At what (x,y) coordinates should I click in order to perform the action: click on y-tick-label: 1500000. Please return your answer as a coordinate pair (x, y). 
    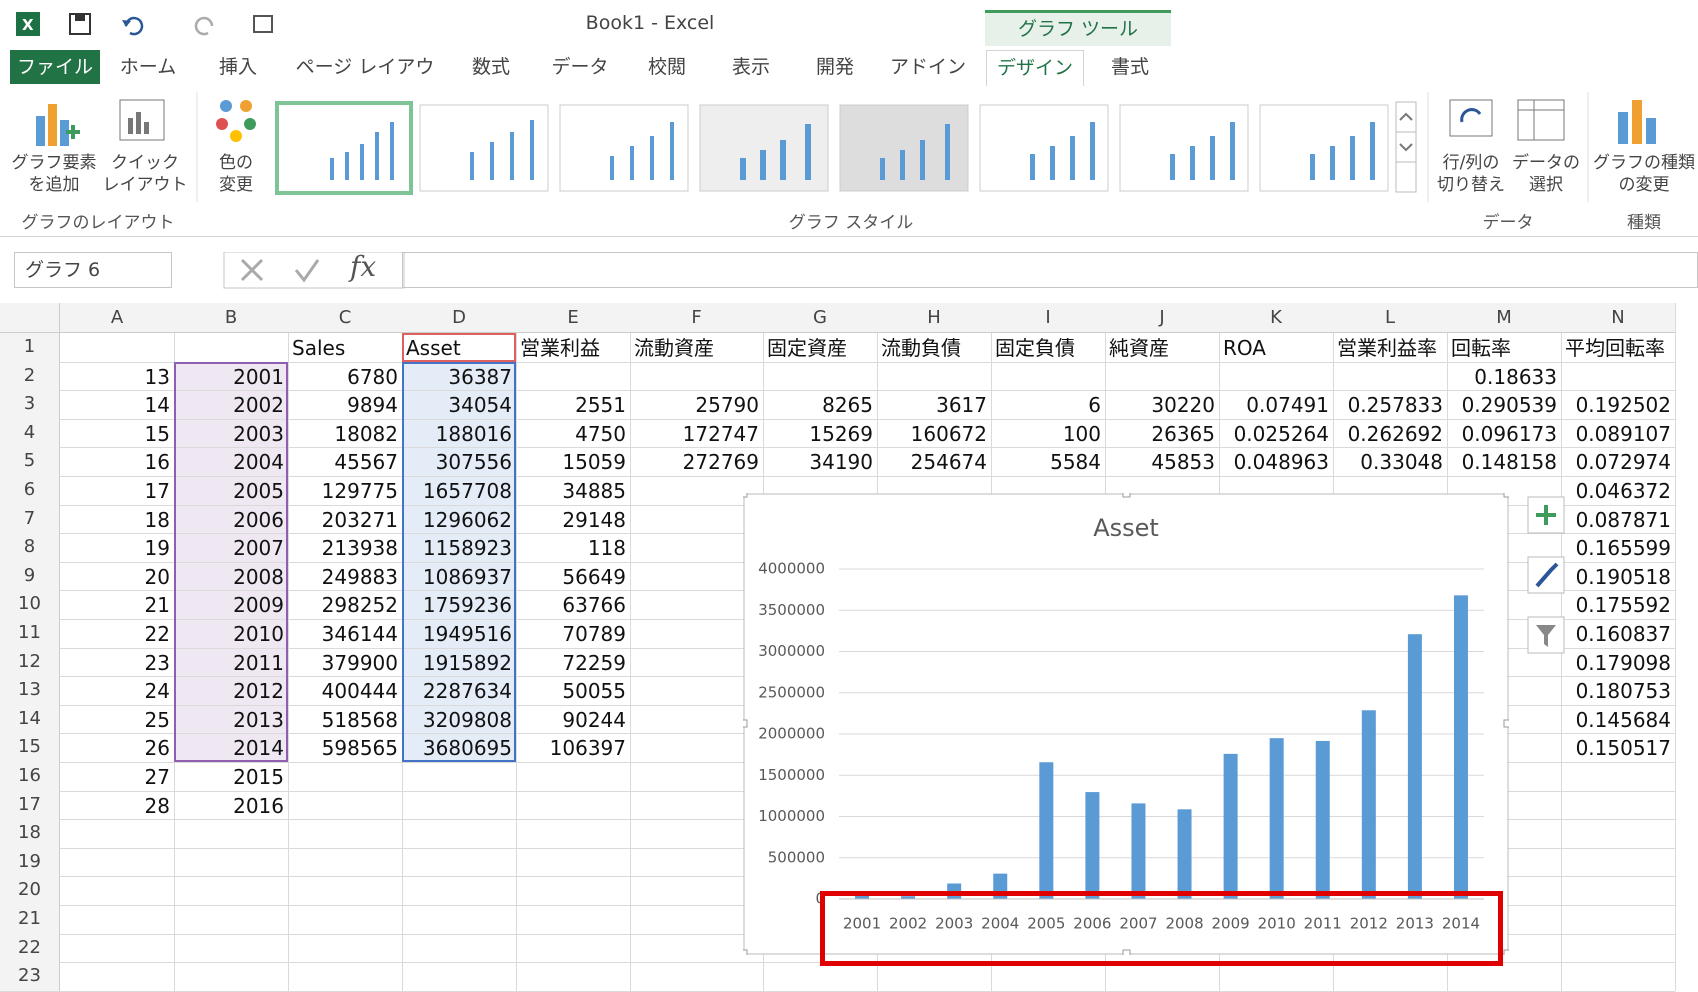
    Looking at the image, I should click on (791, 775).